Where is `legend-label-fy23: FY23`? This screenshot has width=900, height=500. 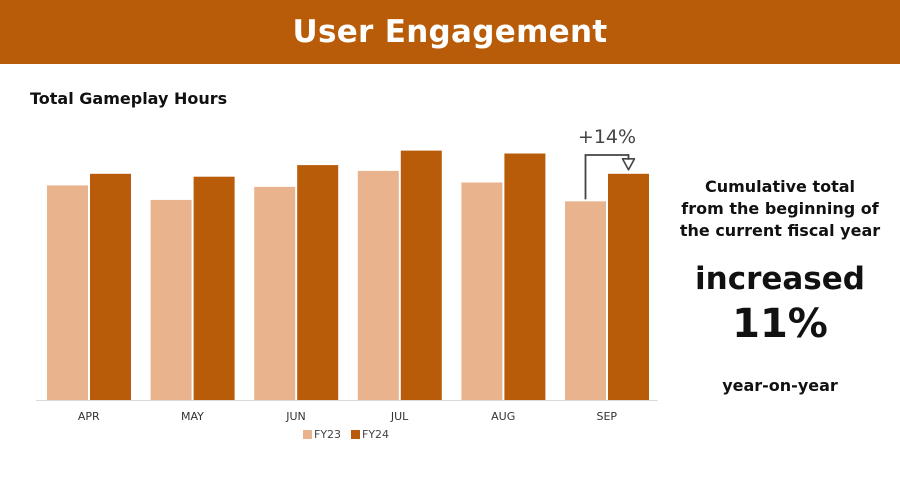 legend-label-fy23: FY23 is located at coordinates (327, 434).